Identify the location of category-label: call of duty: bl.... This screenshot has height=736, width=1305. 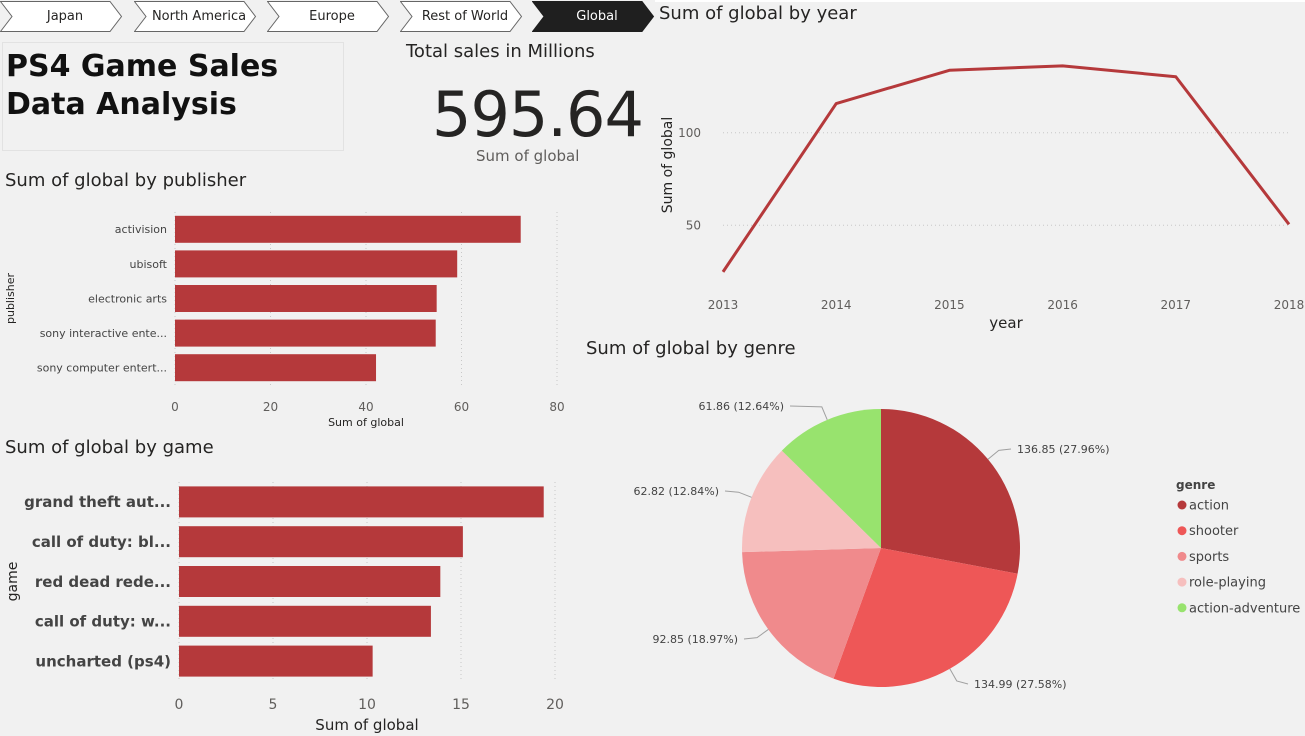
(101, 542).